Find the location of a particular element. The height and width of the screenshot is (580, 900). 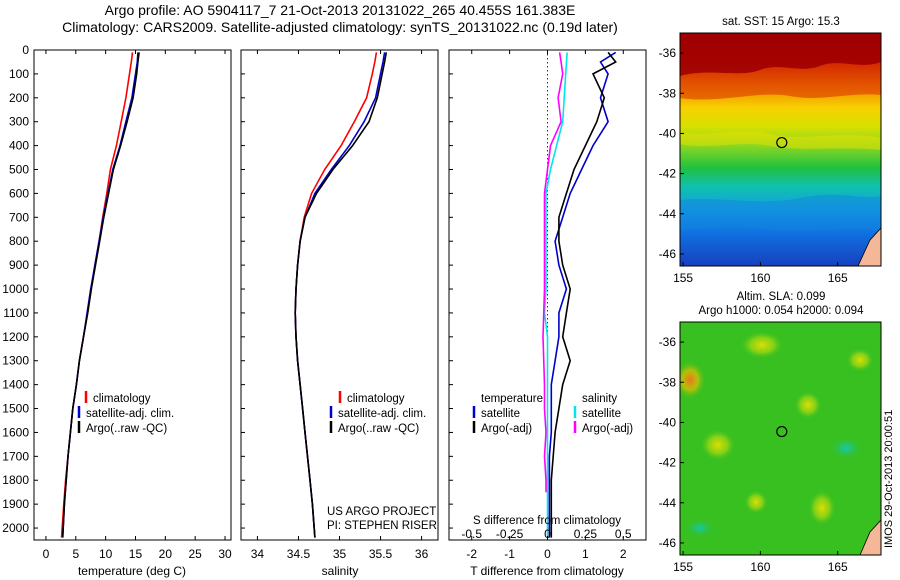

y-tick-label: 2000 is located at coordinates (15, 528).